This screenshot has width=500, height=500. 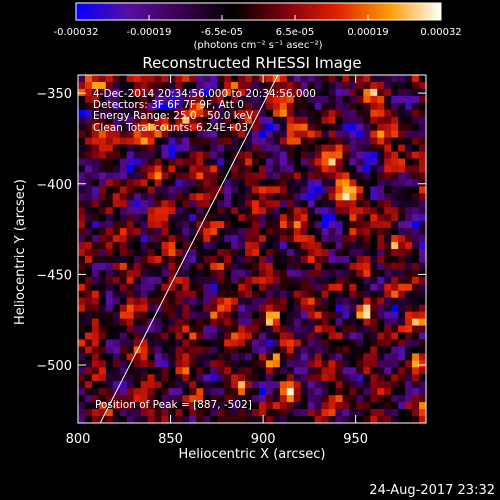 I want to click on colorbar-tick-label: 0.00019, so click(x=367, y=32).